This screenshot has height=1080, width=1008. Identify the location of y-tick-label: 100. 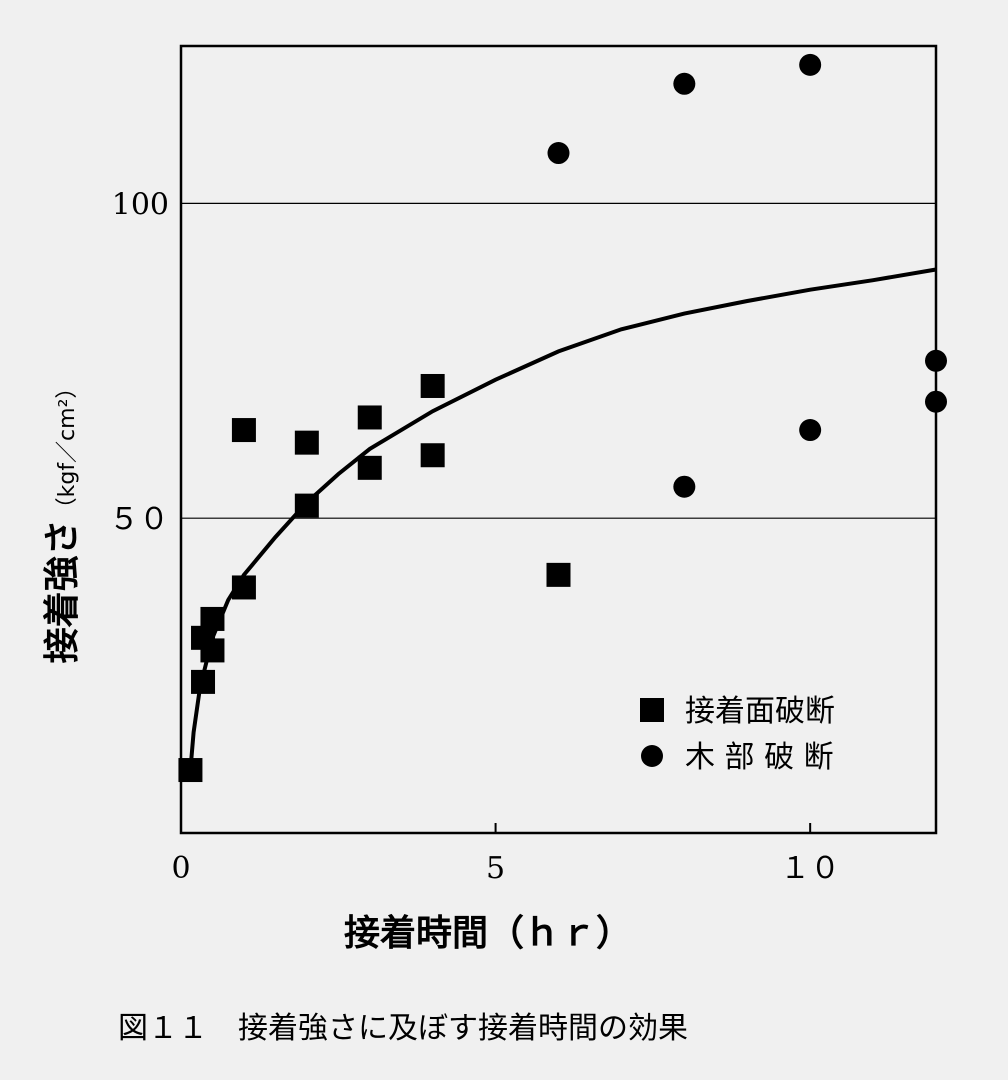
(140, 204).